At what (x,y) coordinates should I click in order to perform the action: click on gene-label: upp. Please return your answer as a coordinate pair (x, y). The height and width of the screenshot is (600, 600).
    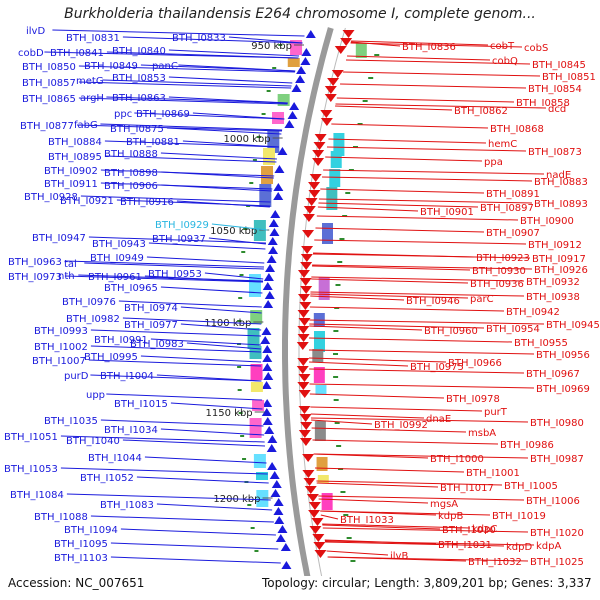
    Looking at the image, I should click on (95, 395).